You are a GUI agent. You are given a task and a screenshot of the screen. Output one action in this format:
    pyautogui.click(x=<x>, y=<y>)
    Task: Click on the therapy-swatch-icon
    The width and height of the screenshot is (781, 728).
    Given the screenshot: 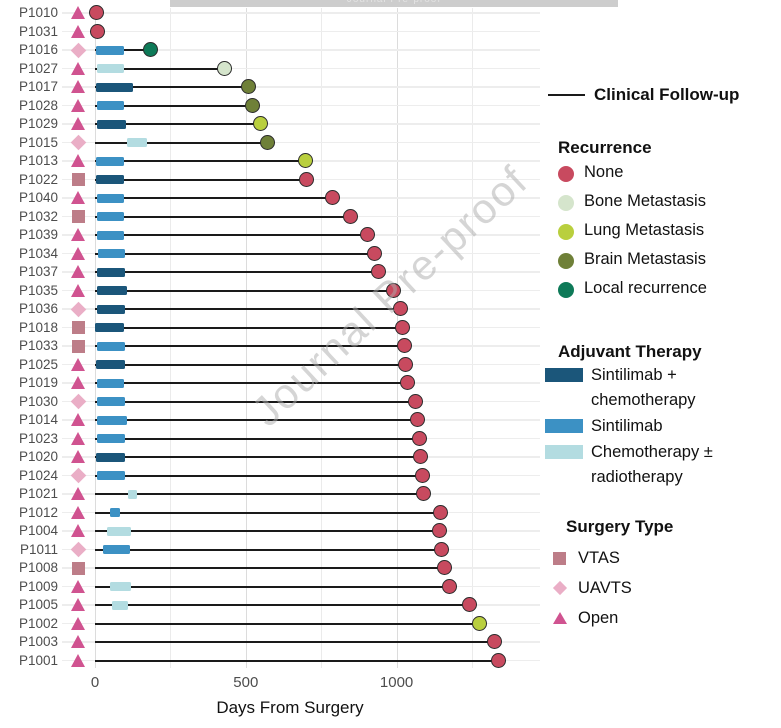 What is the action you would take?
    pyautogui.click(x=564, y=426)
    